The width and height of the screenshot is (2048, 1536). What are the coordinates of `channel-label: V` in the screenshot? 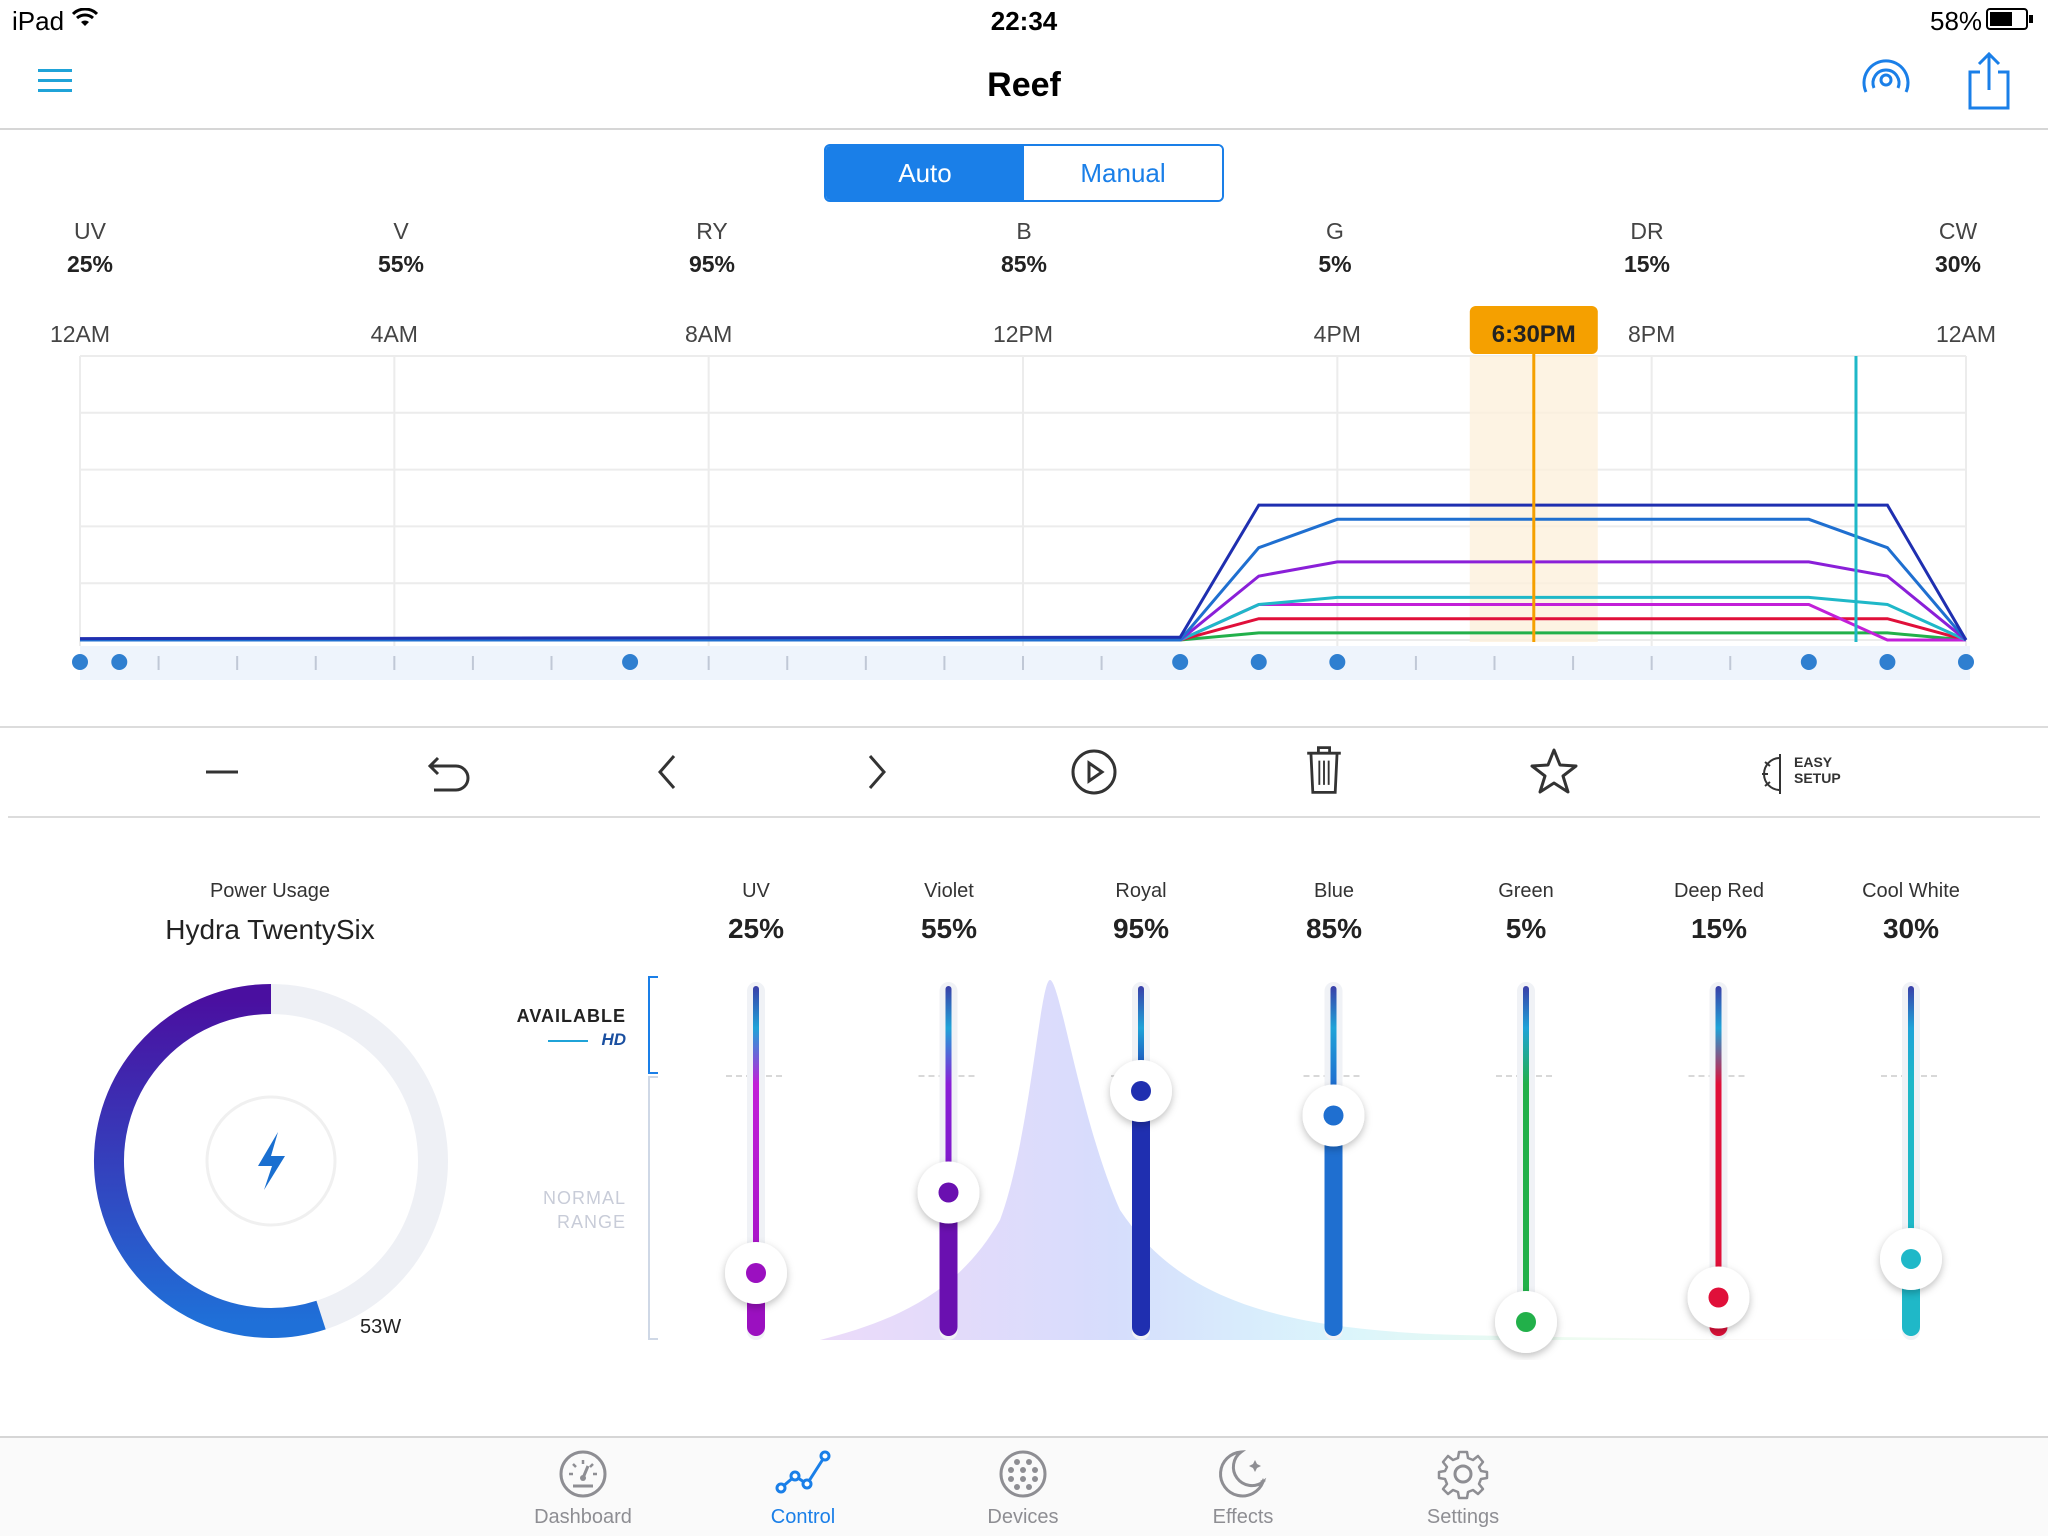 It's located at (401, 231).